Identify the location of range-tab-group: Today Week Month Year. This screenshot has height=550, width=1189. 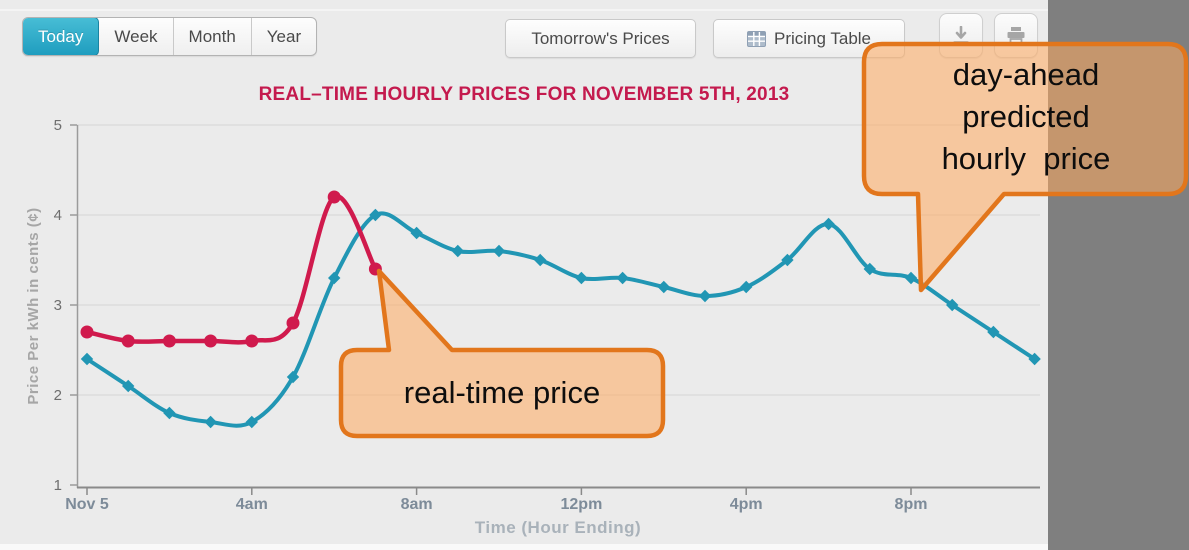
(170, 36).